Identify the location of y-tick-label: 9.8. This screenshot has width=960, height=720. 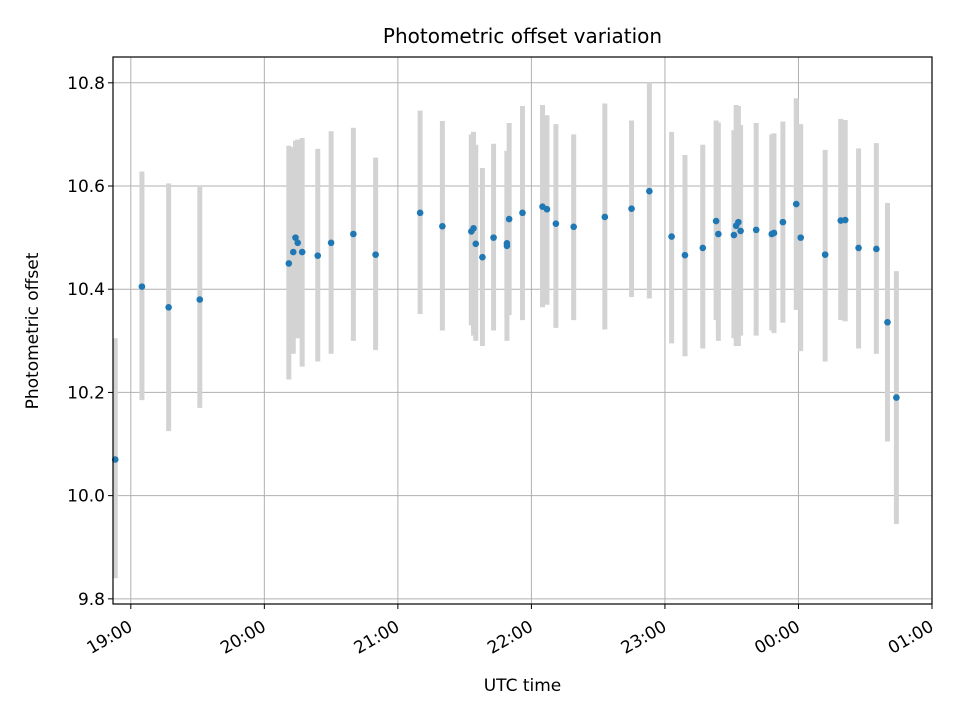
(91, 600).